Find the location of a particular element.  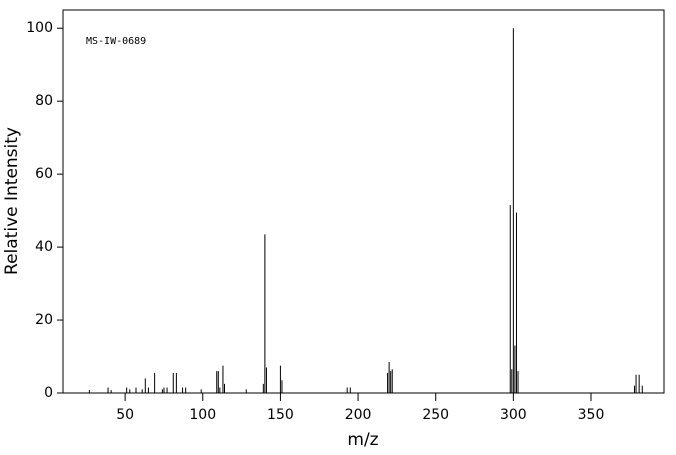

y-tick-label: 20 is located at coordinates (44, 320).